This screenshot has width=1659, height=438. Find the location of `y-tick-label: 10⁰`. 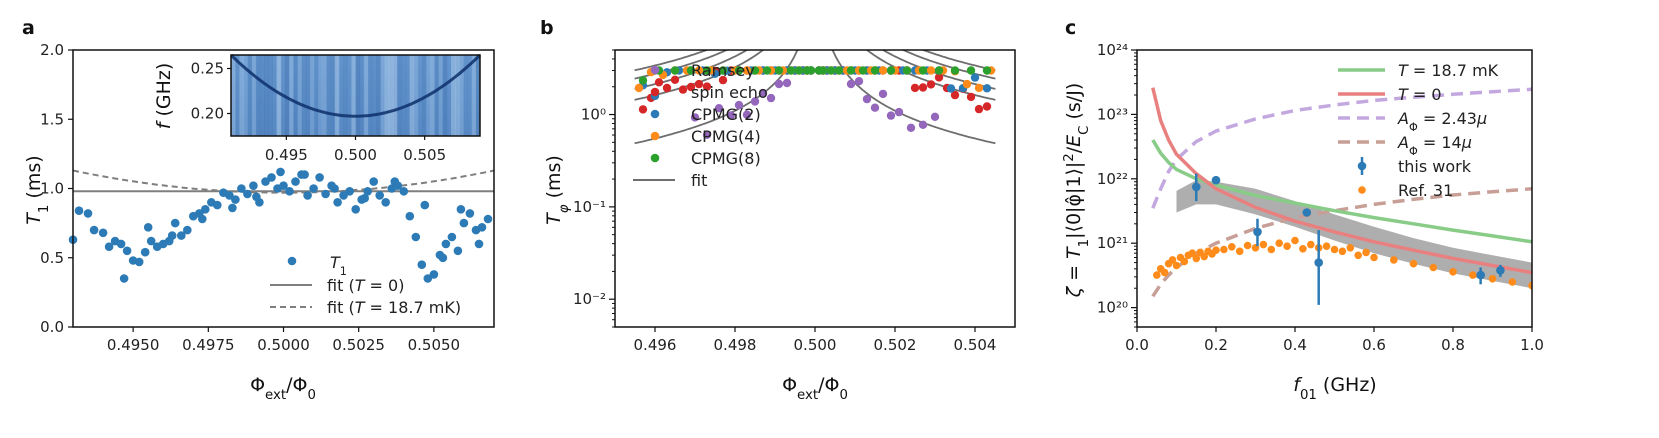

y-tick-label: 10⁰ is located at coordinates (593, 115).